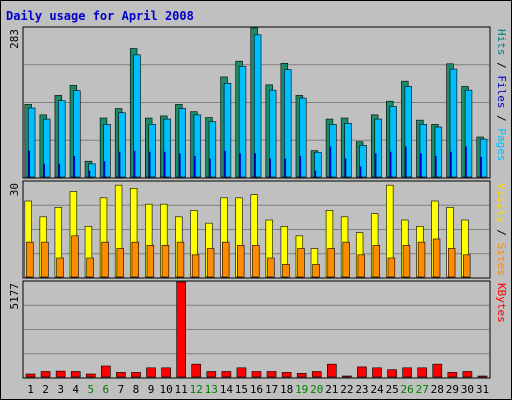 This screenshot has width=512, height=400. I want to click on x-tick-label: 12, so click(196, 389).